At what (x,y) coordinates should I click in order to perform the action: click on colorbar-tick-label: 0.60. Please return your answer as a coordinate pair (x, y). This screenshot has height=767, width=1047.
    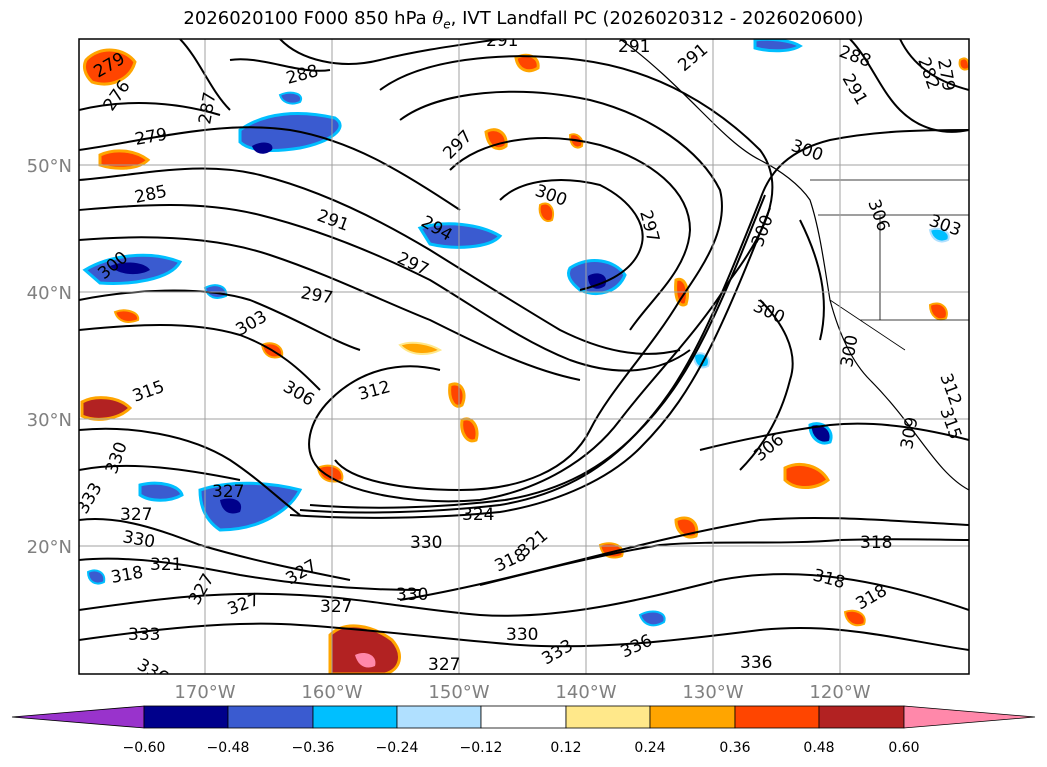
    Looking at the image, I should click on (903, 748).